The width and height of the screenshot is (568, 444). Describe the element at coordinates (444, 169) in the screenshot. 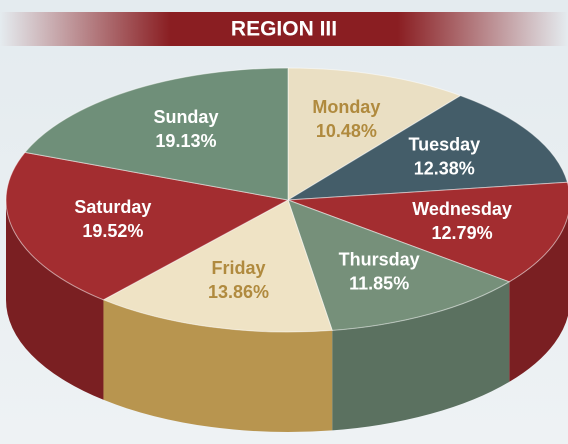

I see `slice-value-label: 12.38%` at that location.